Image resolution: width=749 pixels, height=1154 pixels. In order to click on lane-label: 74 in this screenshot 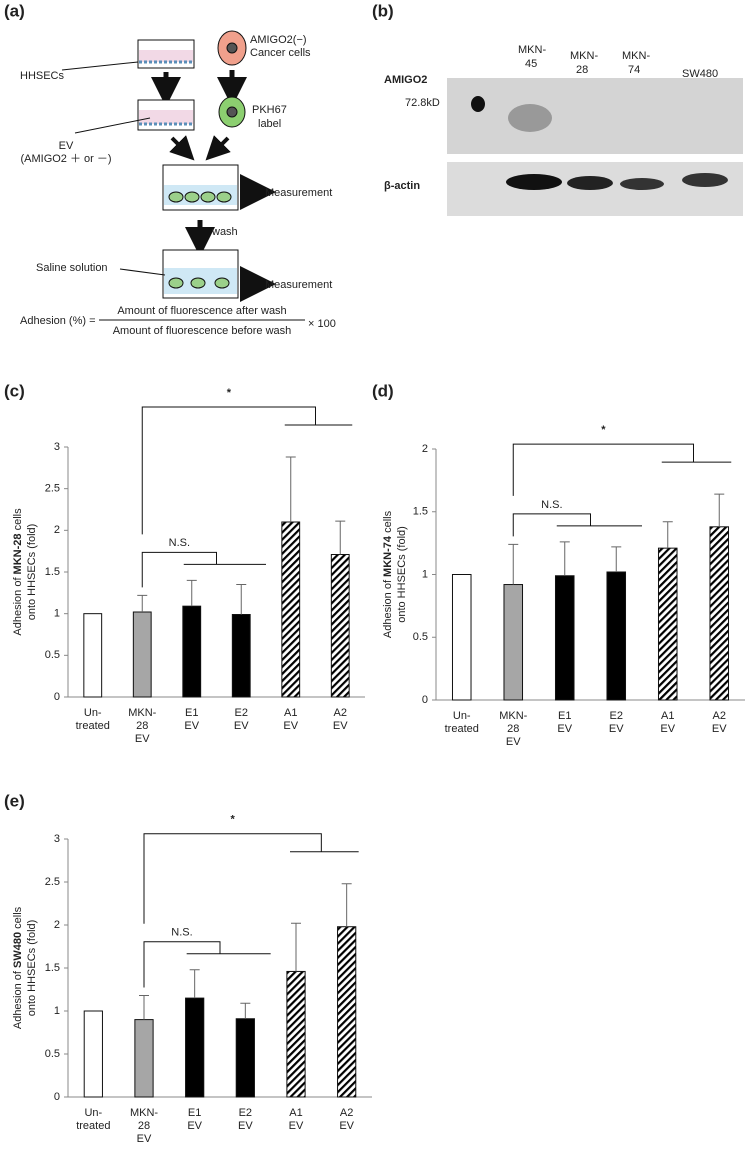, I will do `click(634, 70)`.